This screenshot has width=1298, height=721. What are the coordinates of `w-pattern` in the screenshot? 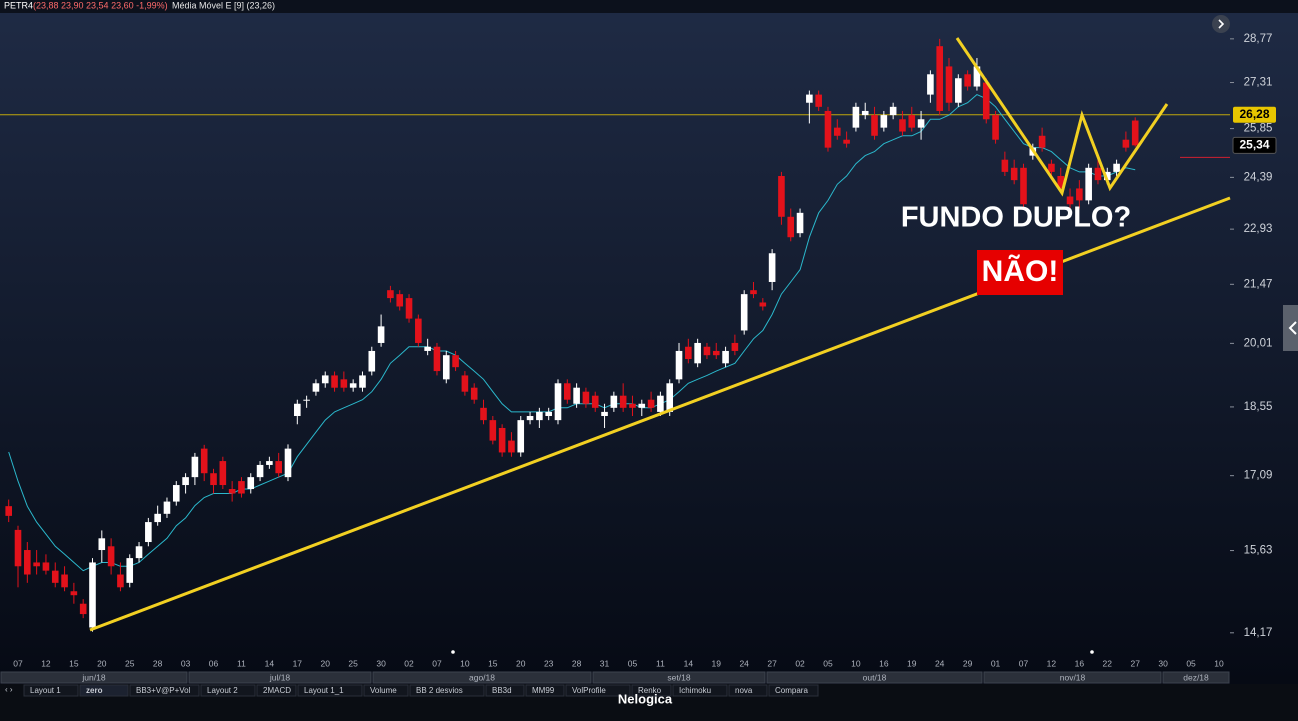 It's located at (1062, 117).